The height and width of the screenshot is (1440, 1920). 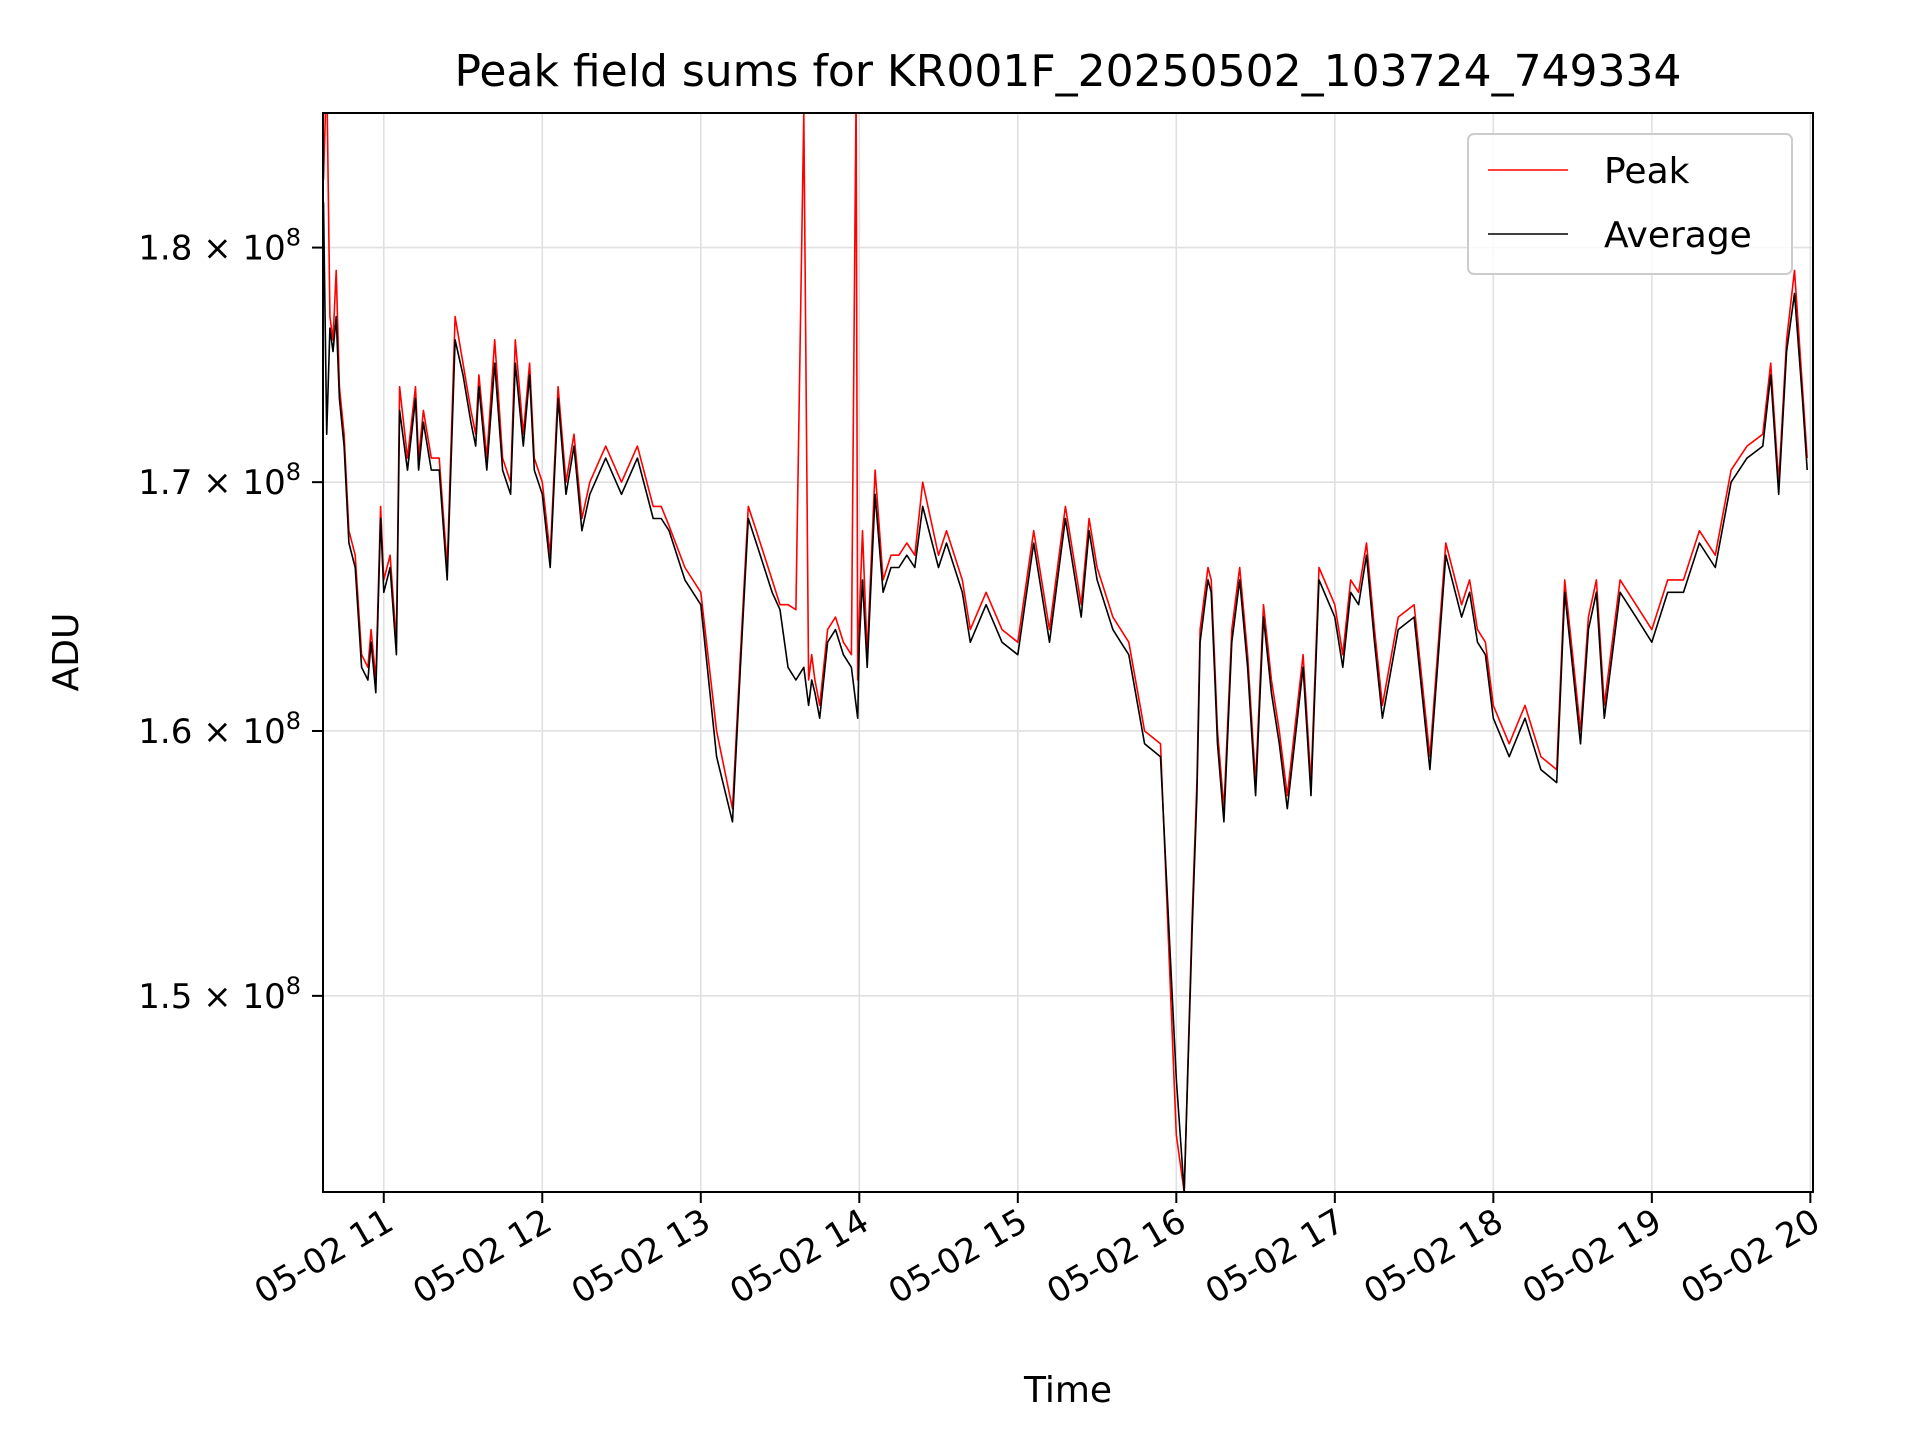 I want to click on legend-average-label: Average, so click(x=1678, y=235).